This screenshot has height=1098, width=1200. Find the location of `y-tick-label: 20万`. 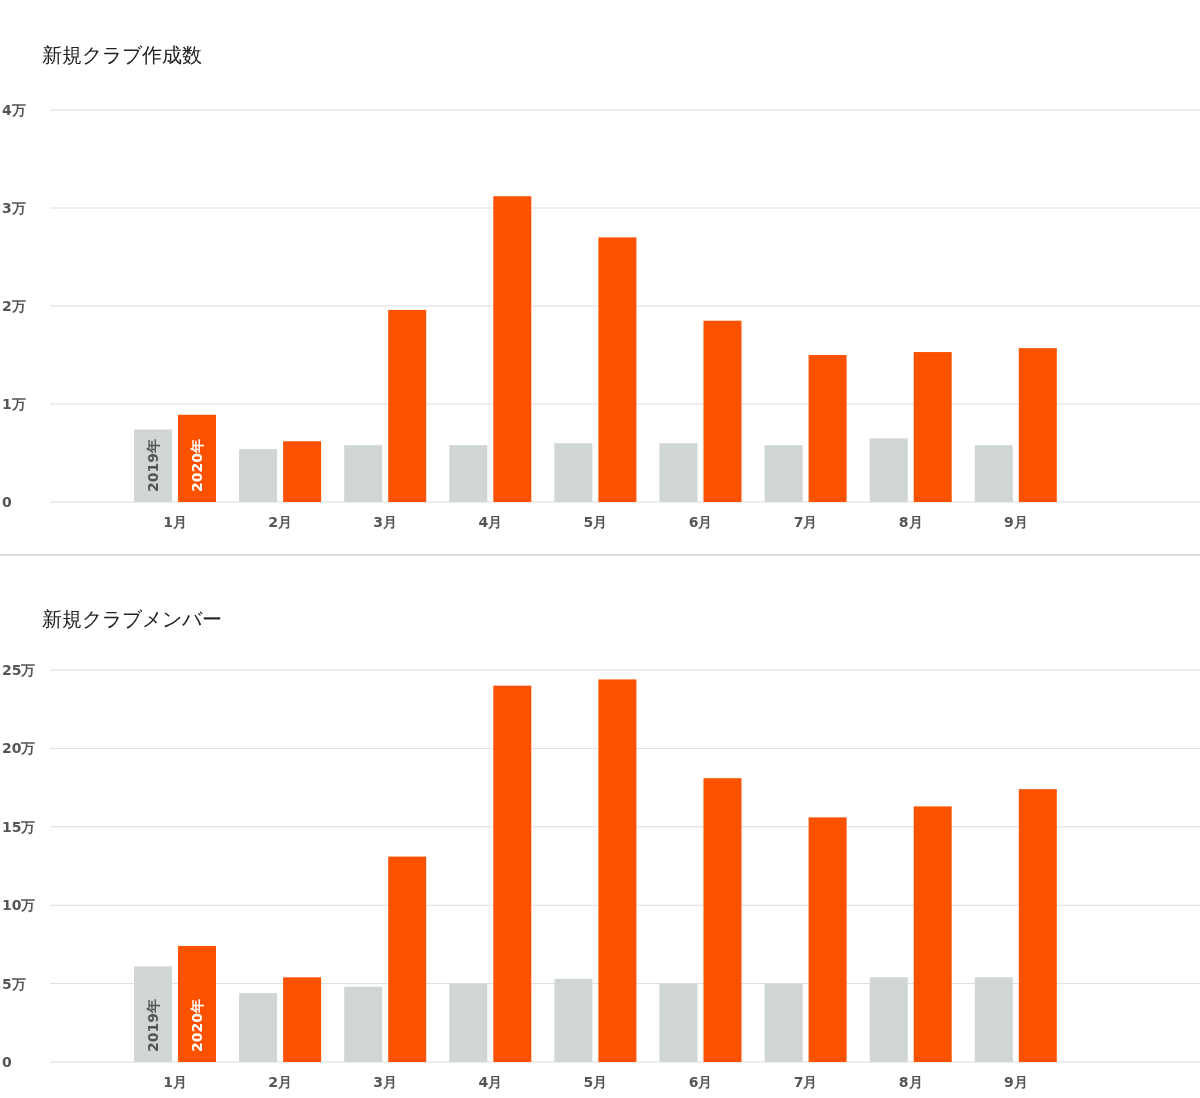

y-tick-label: 20万 is located at coordinates (19, 748).